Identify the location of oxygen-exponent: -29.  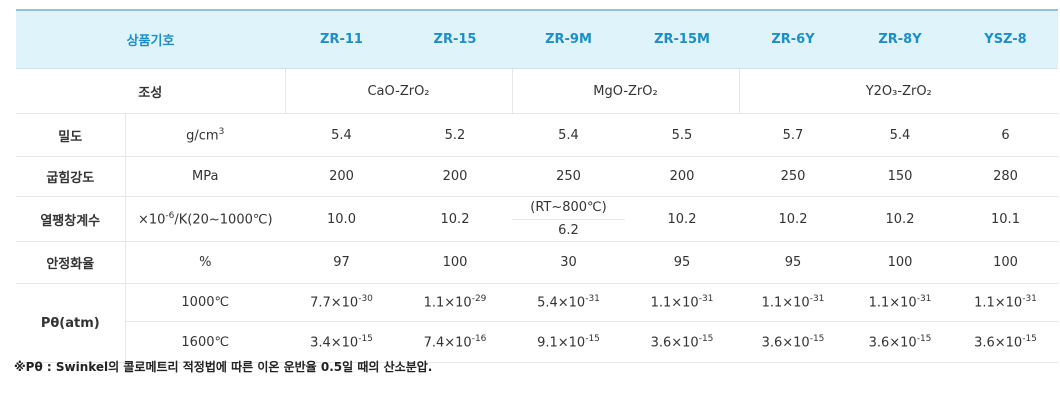
(479, 299).